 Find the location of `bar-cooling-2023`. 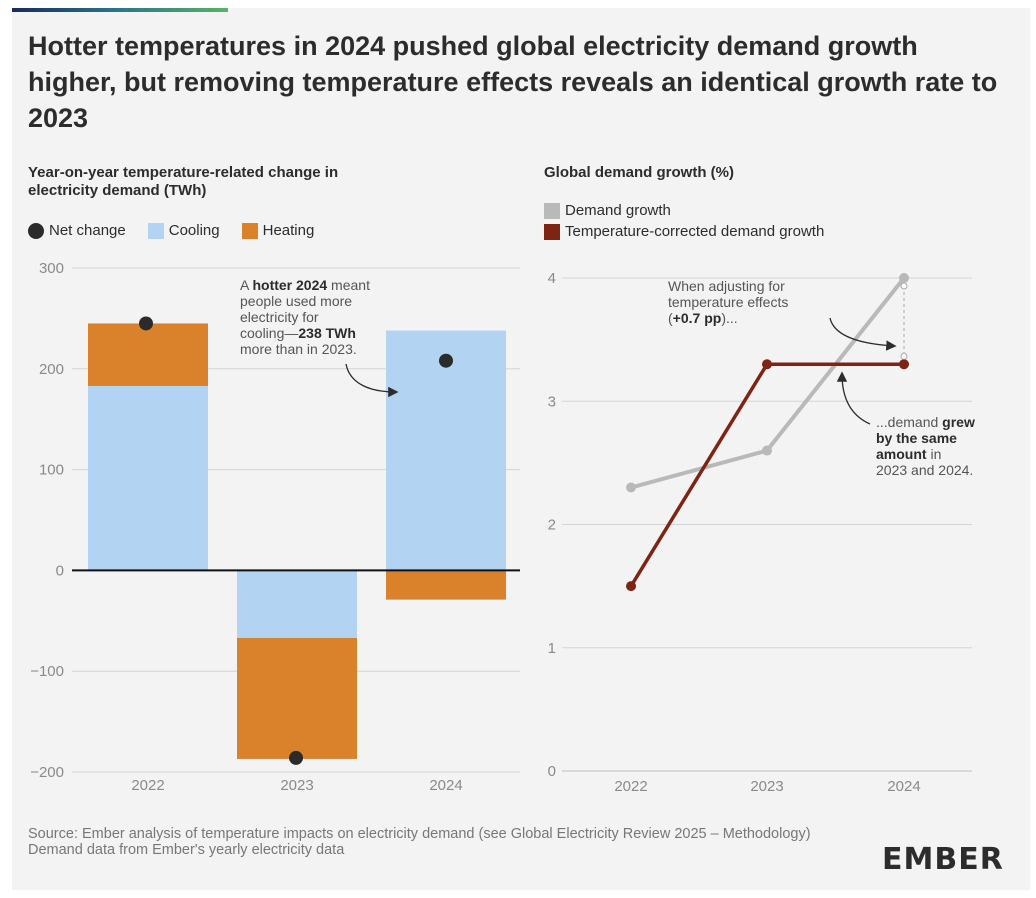

bar-cooling-2023 is located at coordinates (297, 604).